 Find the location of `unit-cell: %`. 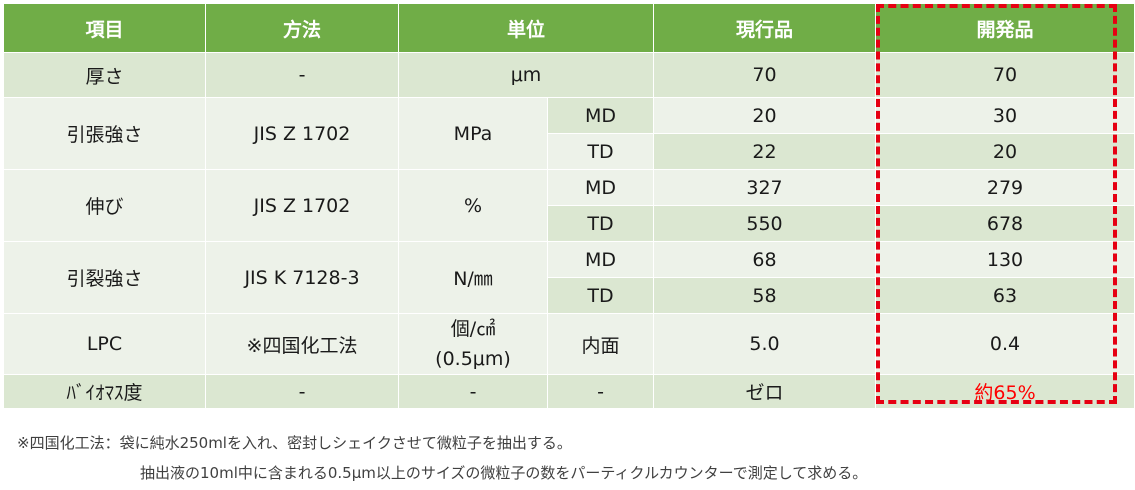

unit-cell: % is located at coordinates (473, 205).